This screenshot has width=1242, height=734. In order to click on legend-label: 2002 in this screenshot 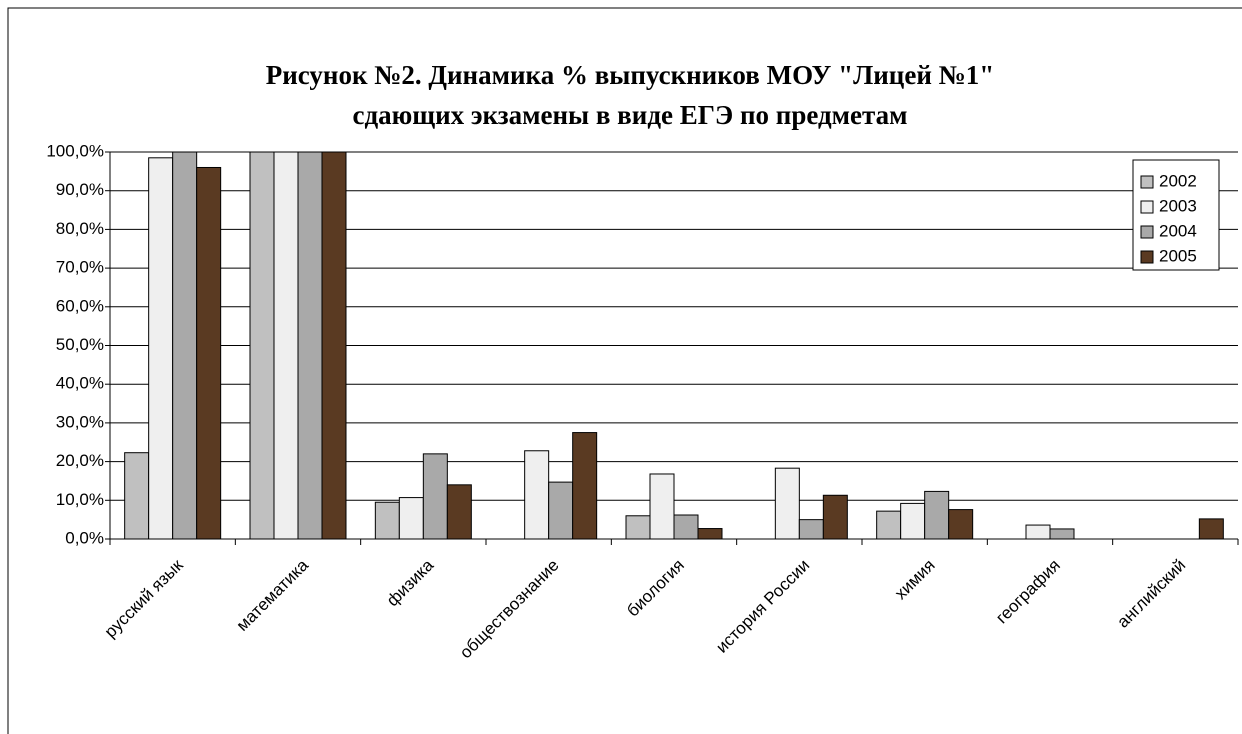, I will do `click(1178, 180)`.